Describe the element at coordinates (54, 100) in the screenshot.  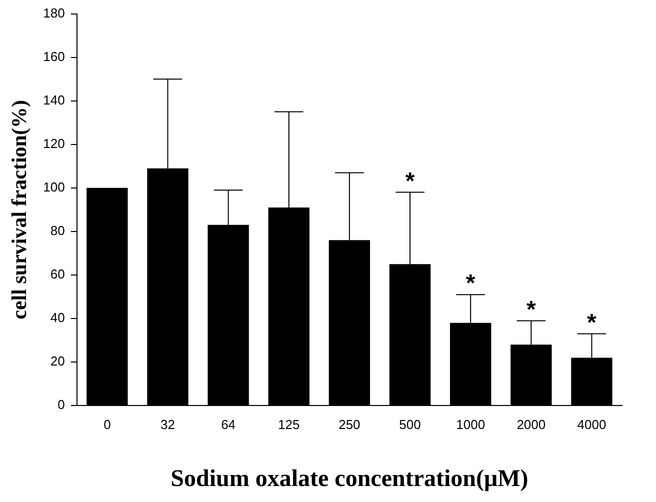
I see `y-tick-label: 140` at that location.